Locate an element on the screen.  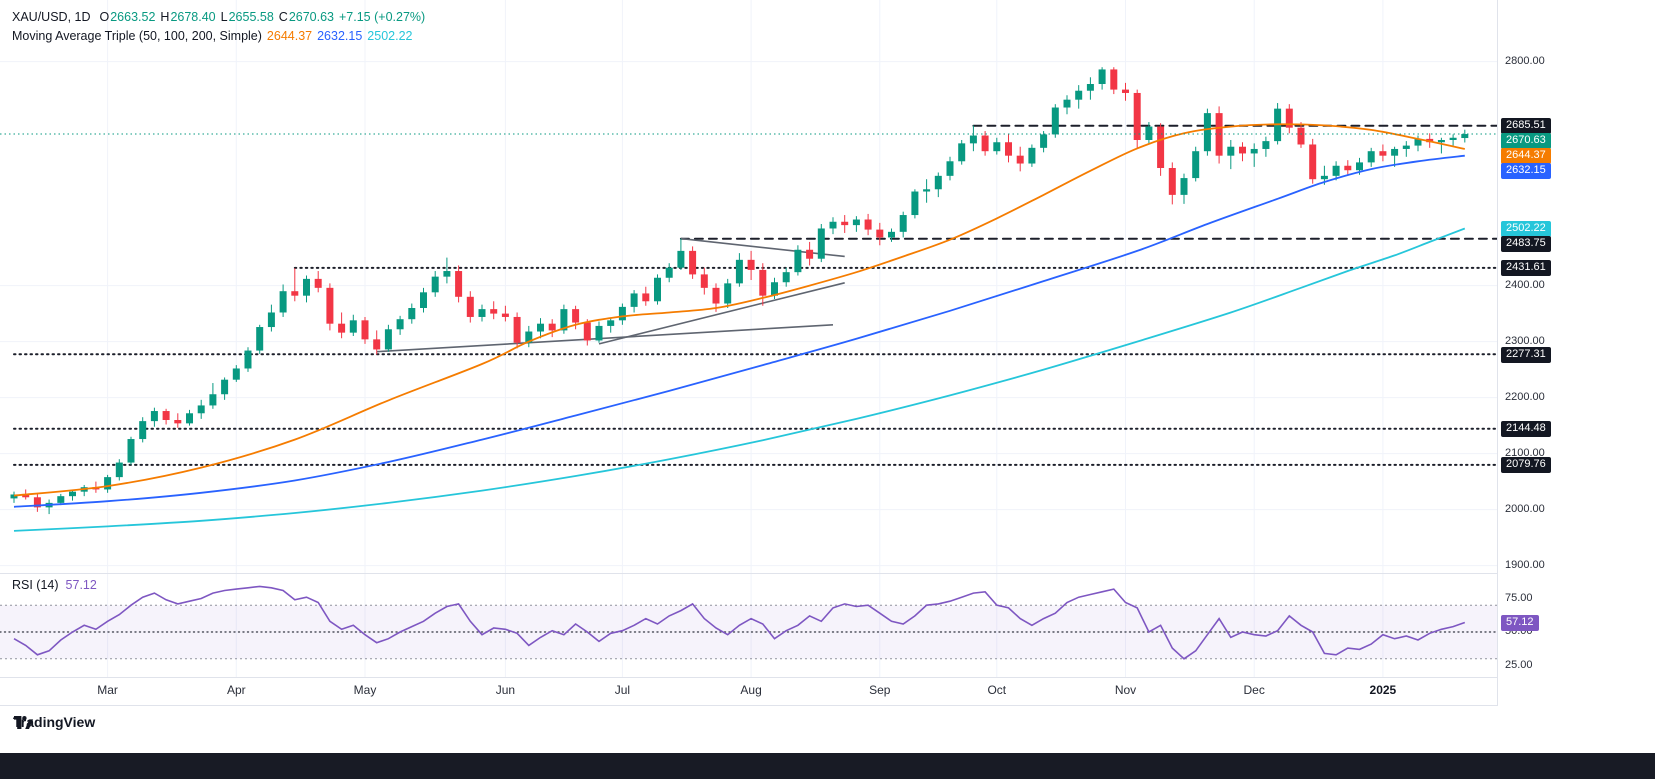
price-axis-badge: 2483.75 is located at coordinates (1526, 243).